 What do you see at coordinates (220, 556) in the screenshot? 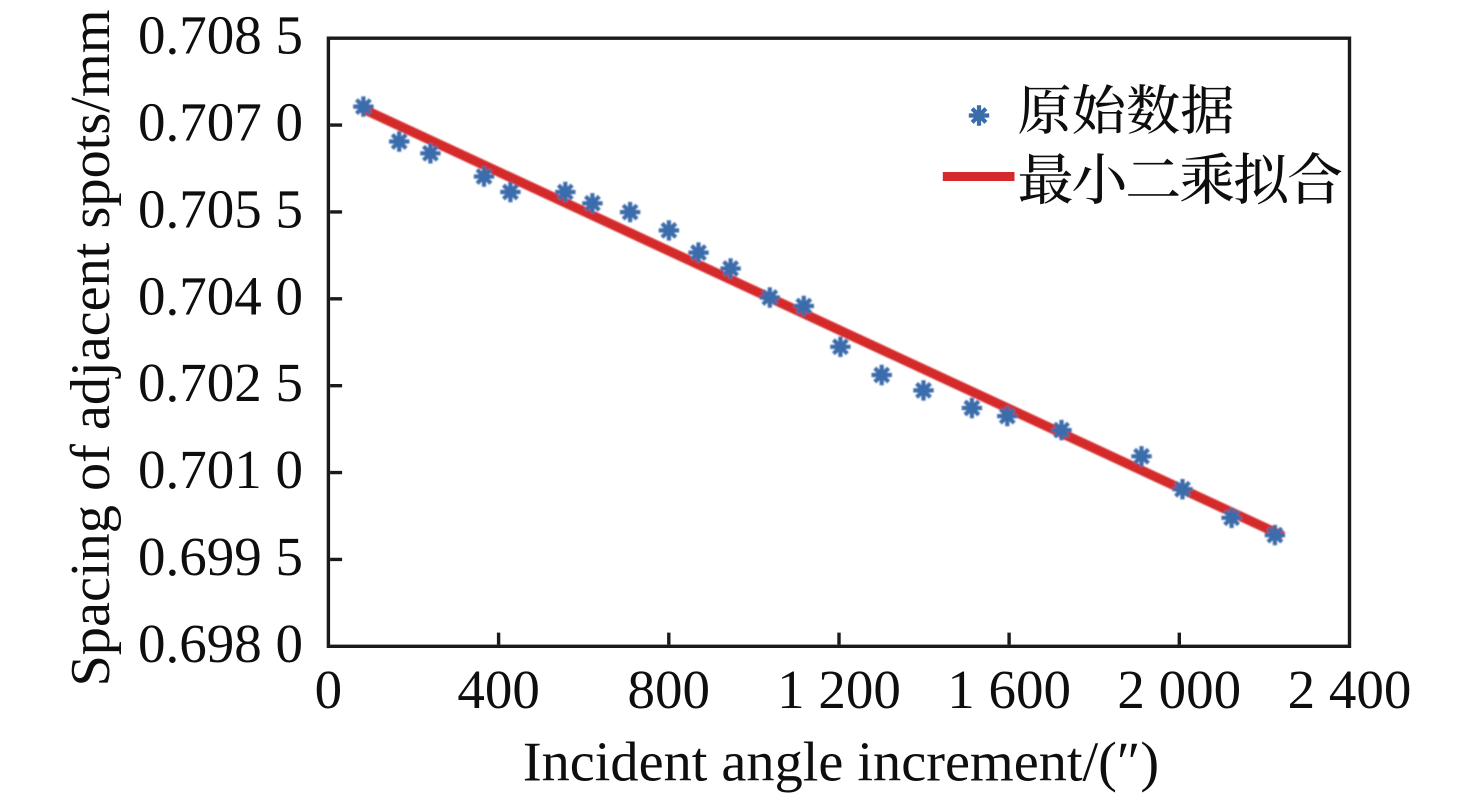
I see `svg-text: 0.699 5` at bounding box center [220, 556].